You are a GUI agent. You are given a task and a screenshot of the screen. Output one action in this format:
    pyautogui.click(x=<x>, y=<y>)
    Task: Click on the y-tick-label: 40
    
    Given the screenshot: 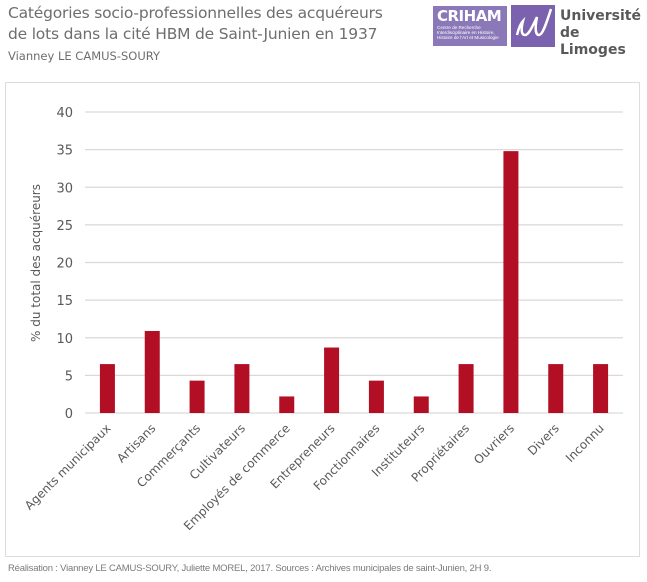 What is the action you would take?
    pyautogui.click(x=64, y=113)
    